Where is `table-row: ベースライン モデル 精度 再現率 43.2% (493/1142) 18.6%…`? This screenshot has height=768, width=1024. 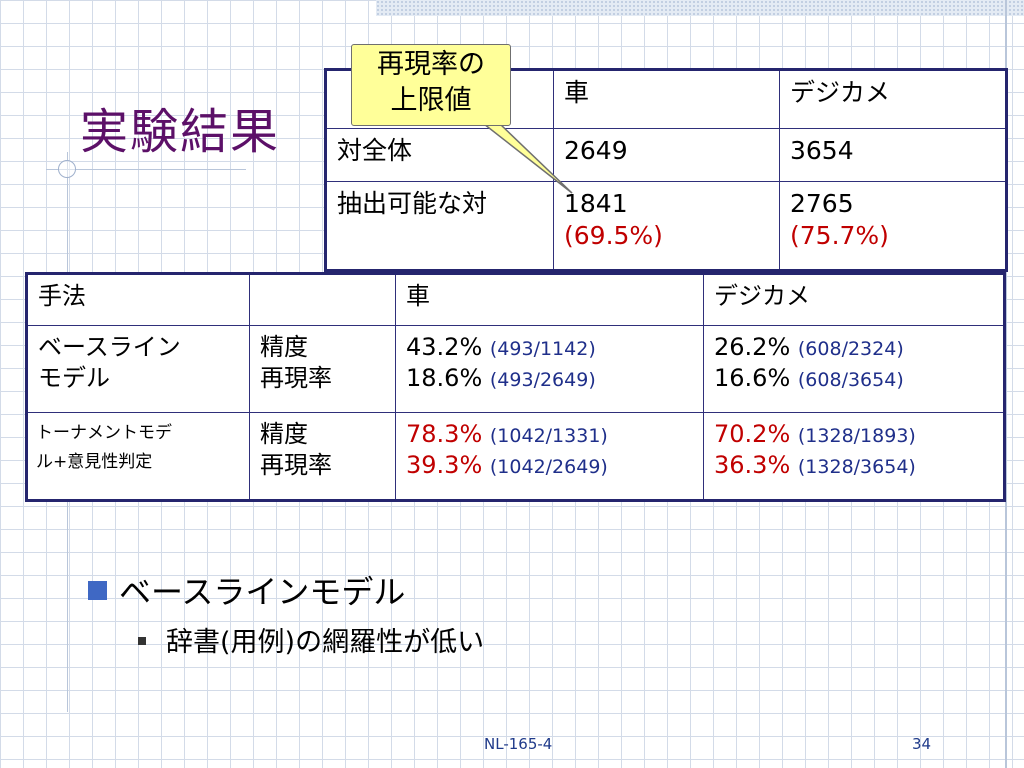
table-row: ベースライン モデル 精度 再現率 43.2% (493/1142) 18.6%… is located at coordinates (515, 369).